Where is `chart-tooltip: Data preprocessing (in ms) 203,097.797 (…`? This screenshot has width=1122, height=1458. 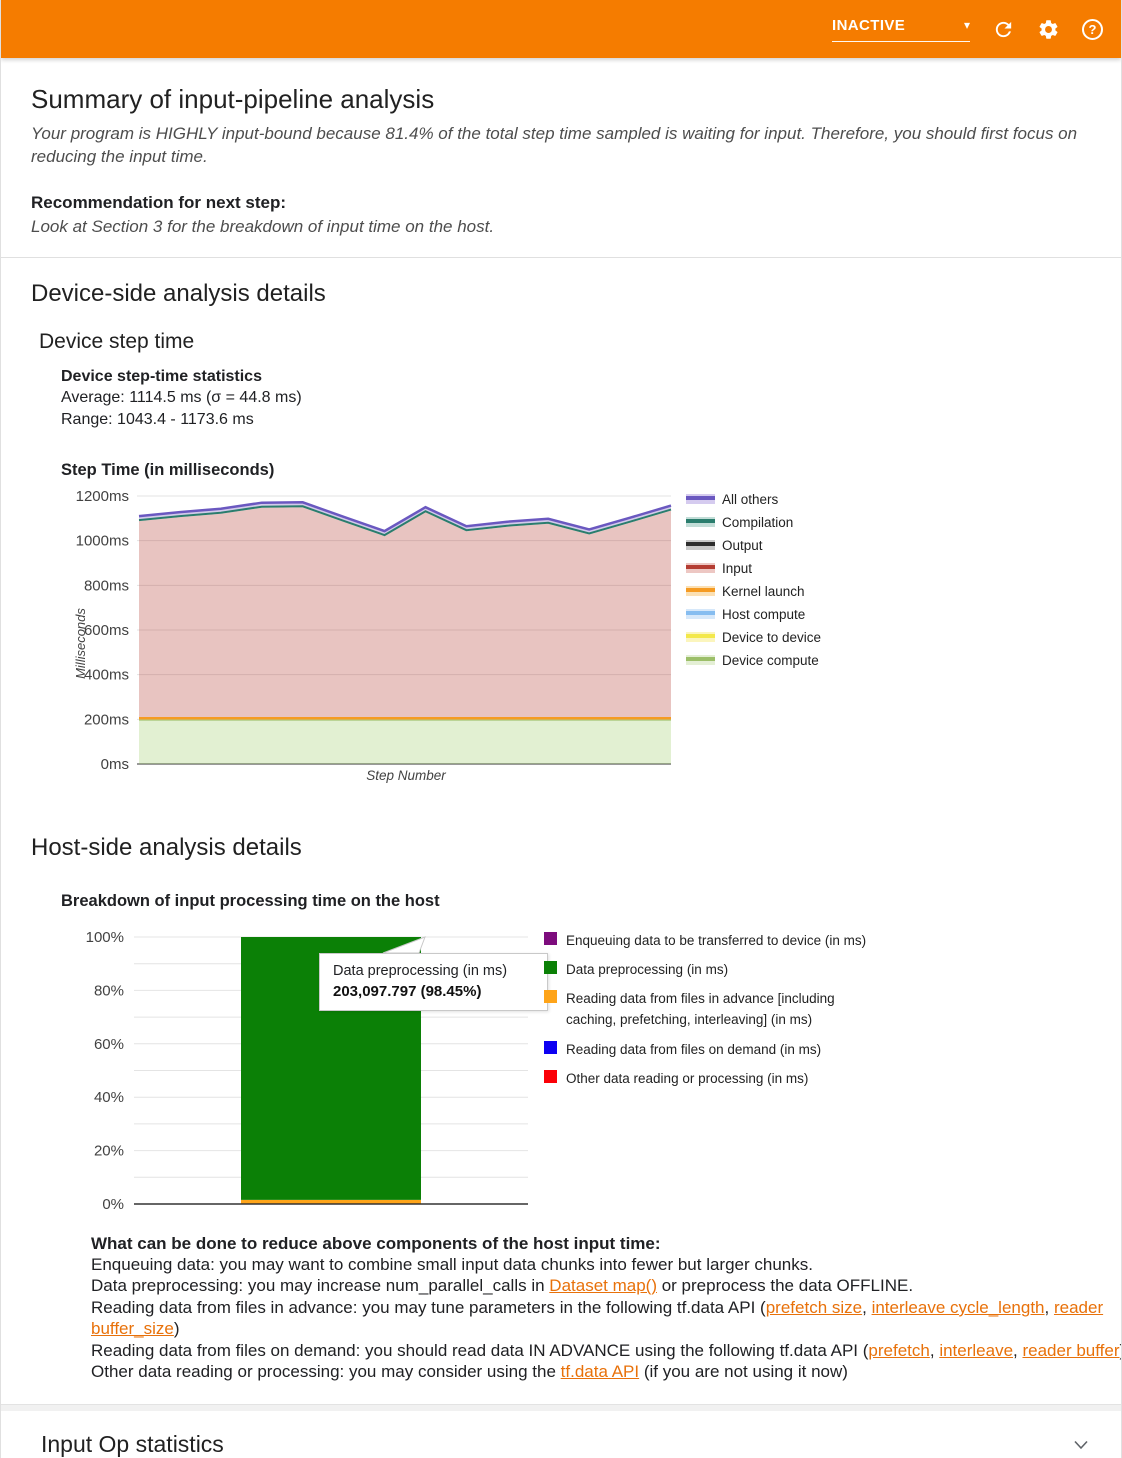
chart-tooltip: Data preprocessing (in ms) 203,097.797 (… is located at coordinates (433, 981).